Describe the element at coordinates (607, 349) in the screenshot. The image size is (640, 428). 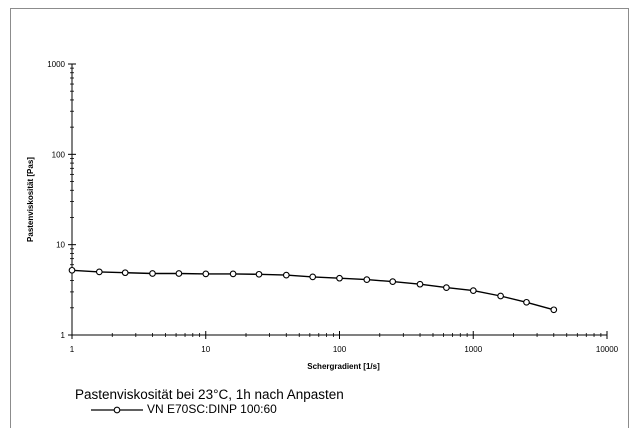
I see `x-tick-label: 10000` at that location.